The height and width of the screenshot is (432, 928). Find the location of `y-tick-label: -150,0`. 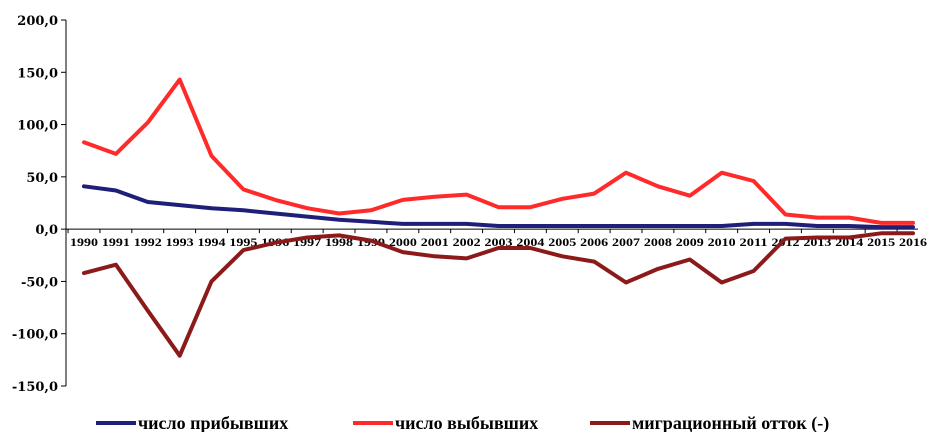

y-tick-label: -150,0 is located at coordinates (35, 387).